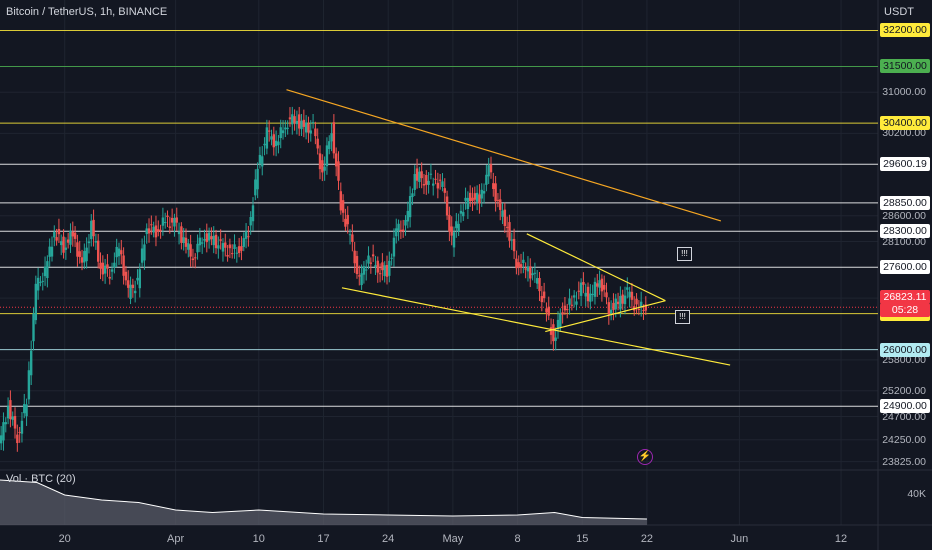 The width and height of the screenshot is (932, 550). What do you see at coordinates (176, 539) in the screenshot?
I see `x-tick-label: Apr` at bounding box center [176, 539].